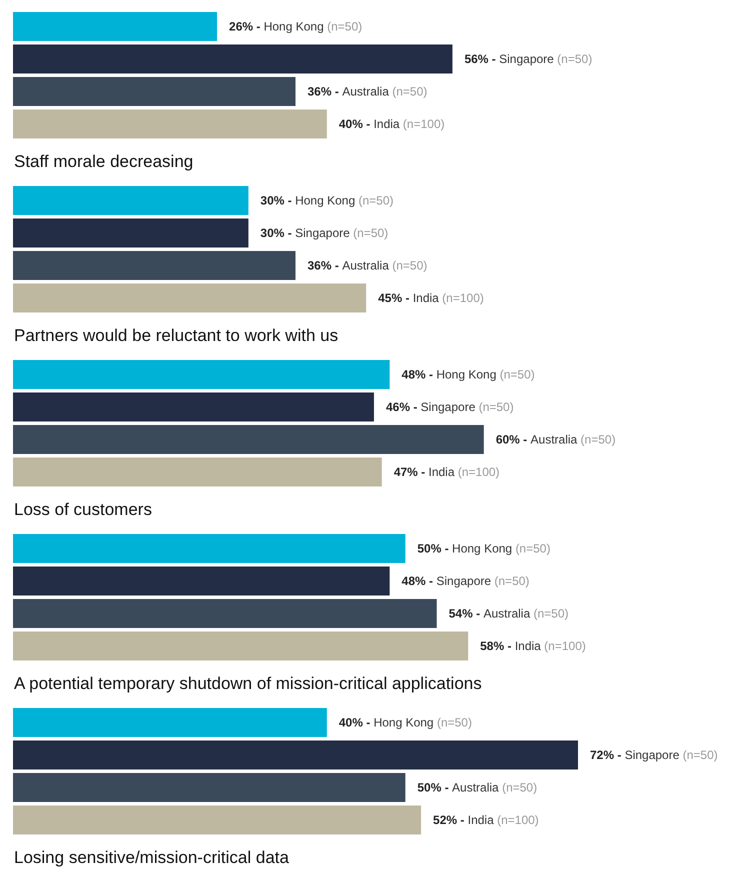 This screenshot has height=892, width=750. What do you see at coordinates (324, 233) in the screenshot?
I see `data-label: 30% - Singapore (n=50)` at bounding box center [324, 233].